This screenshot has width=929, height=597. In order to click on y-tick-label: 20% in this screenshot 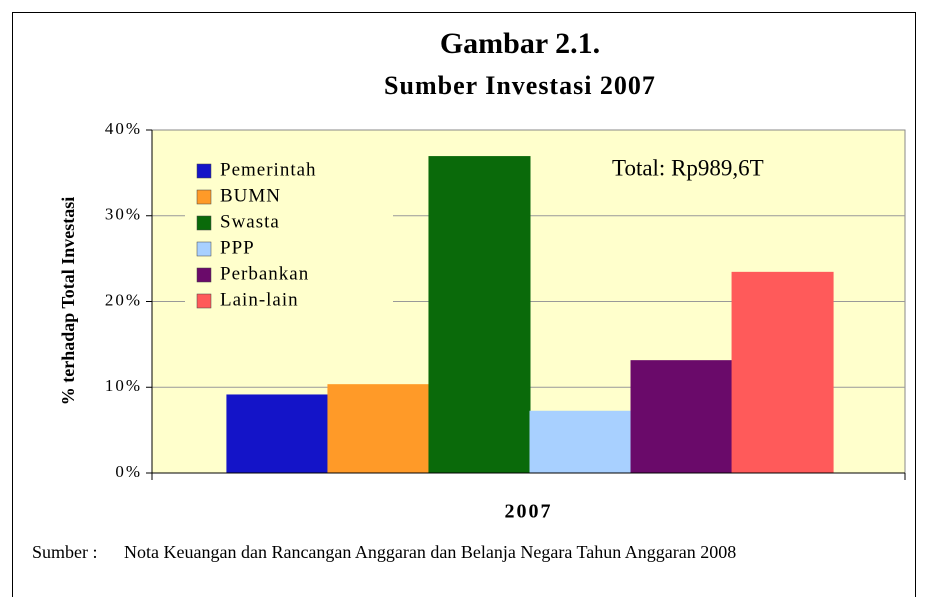, I will do `click(123, 299)`.